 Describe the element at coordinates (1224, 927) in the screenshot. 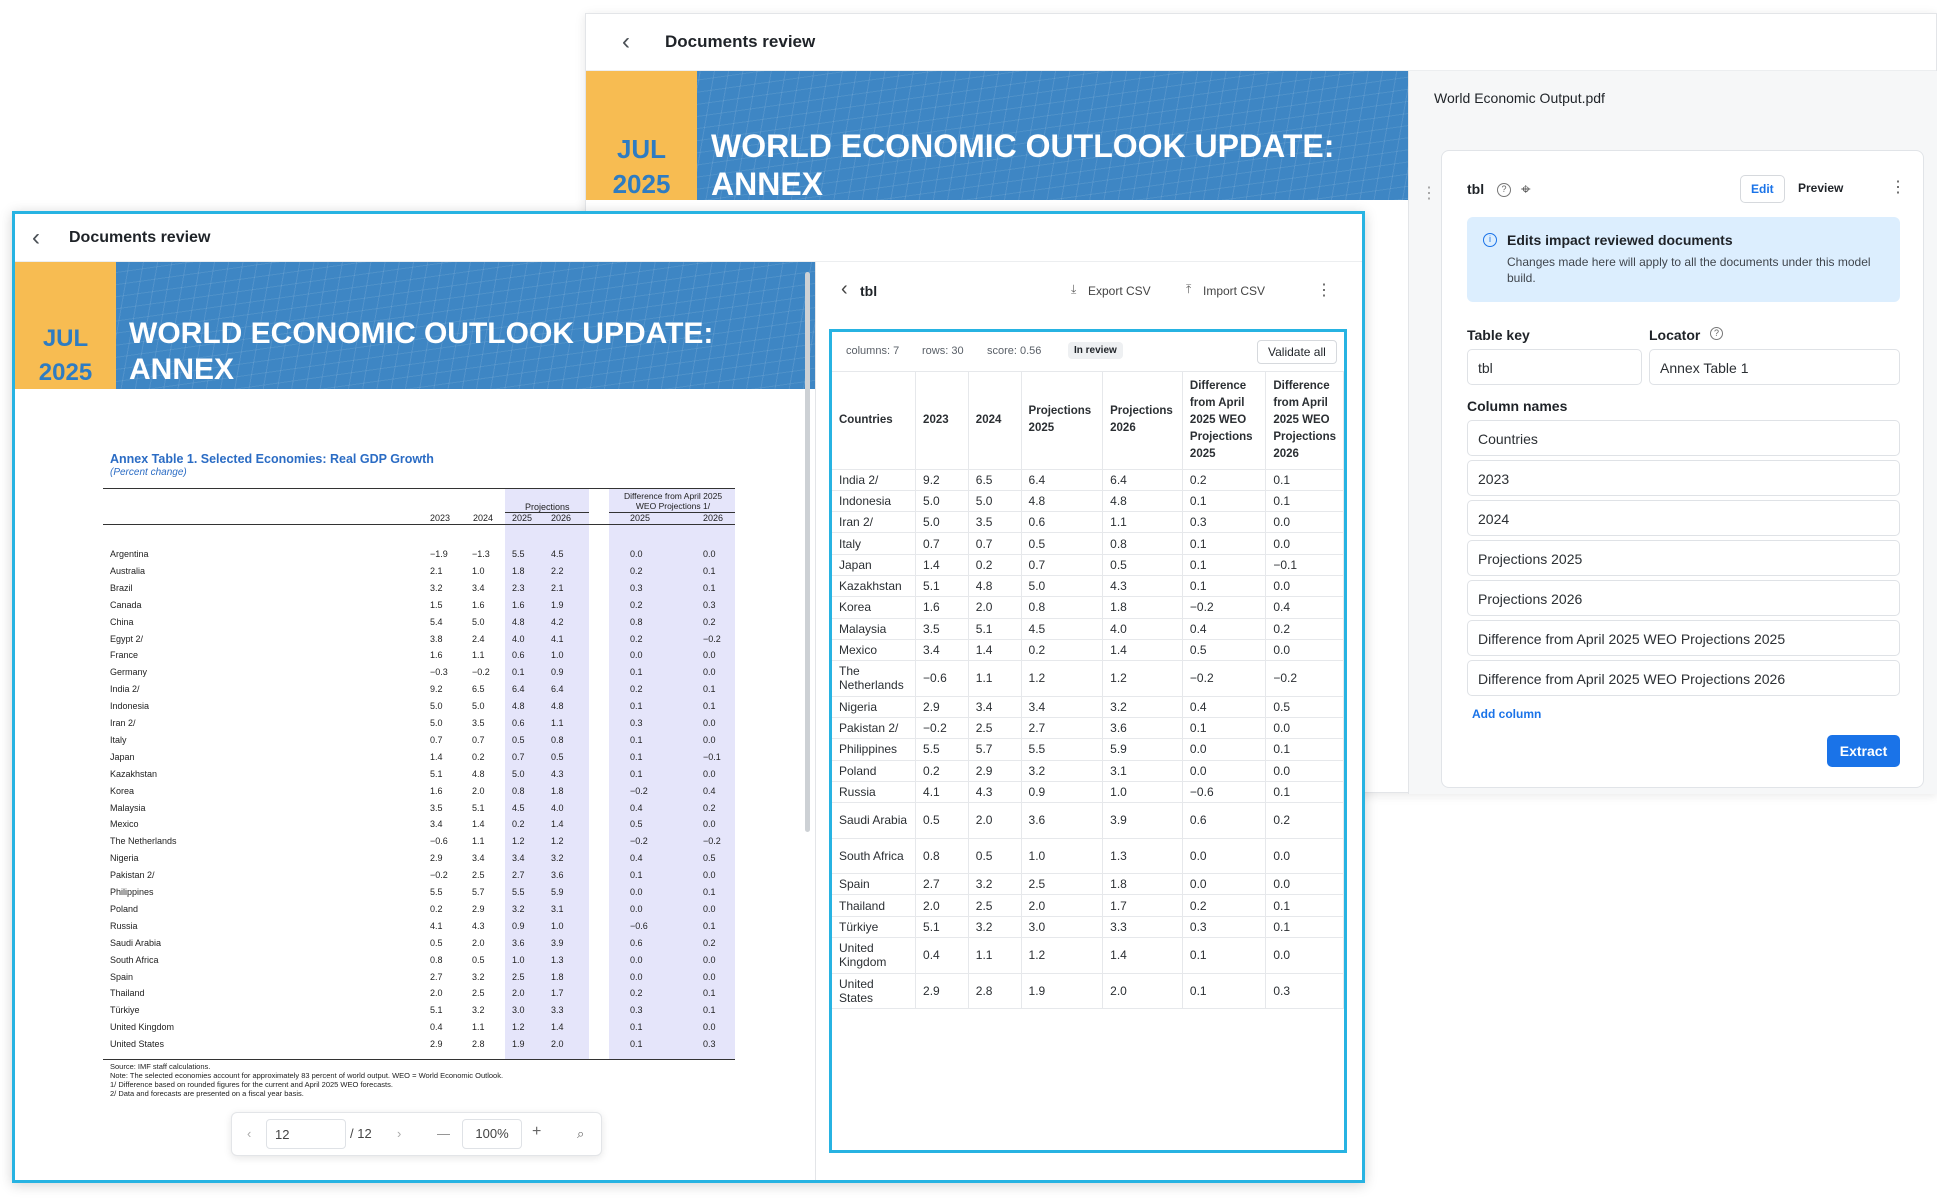

I see `value-cell: 0.3` at that location.